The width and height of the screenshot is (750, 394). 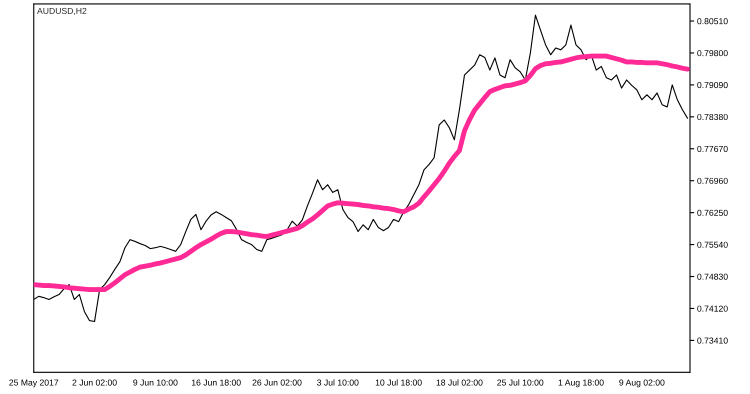 I want to click on x-tick-label: 16 Jun 18:00, so click(x=216, y=383).